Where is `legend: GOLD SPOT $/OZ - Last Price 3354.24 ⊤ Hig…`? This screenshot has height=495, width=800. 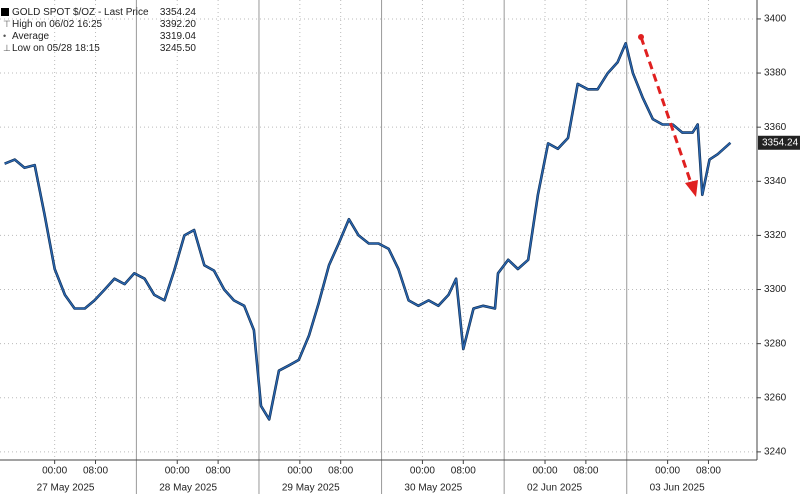
legend: GOLD SPOT $/OZ - Last Price 3354.24 ⊤ Hig… is located at coordinates (98, 30).